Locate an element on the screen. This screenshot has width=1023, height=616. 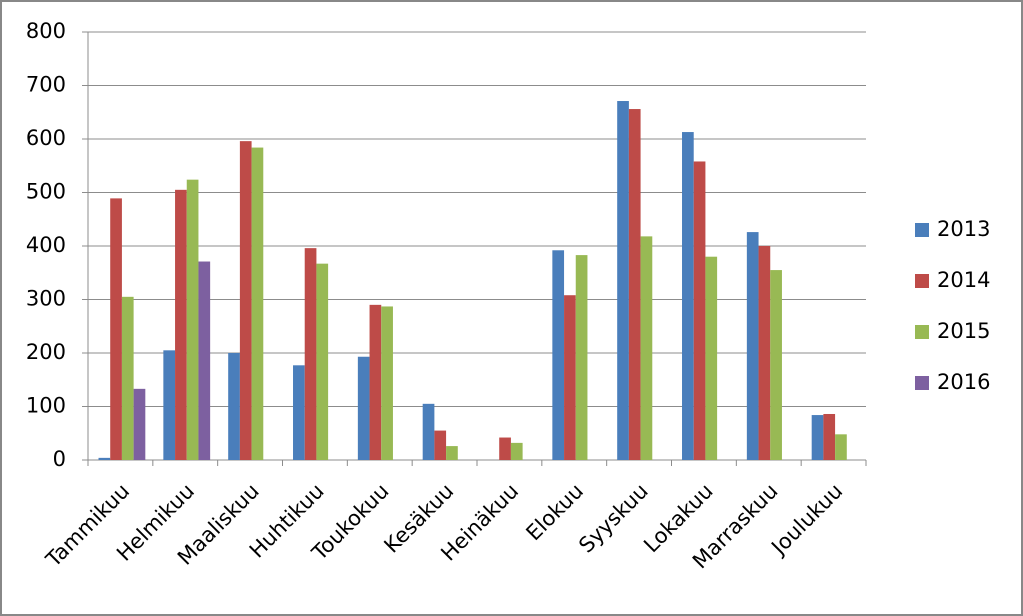
y-tick-label: 500 is located at coordinates (46, 192).